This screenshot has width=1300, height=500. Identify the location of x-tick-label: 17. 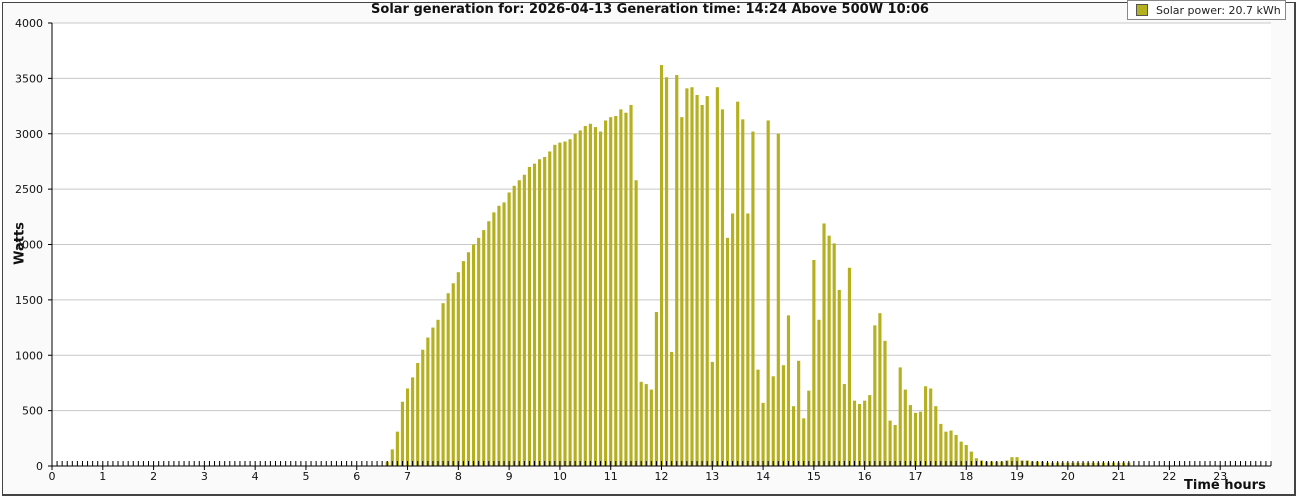
(915, 476).